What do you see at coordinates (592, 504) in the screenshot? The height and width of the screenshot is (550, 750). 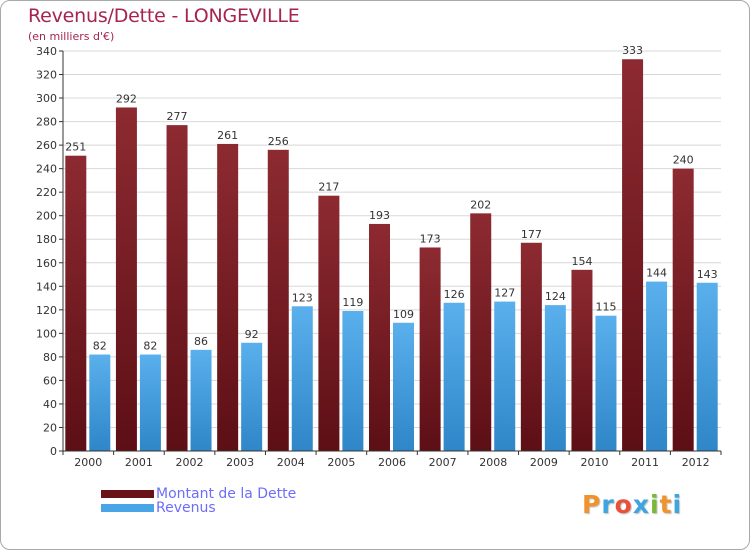 I see `logo-letter: P` at bounding box center [592, 504].